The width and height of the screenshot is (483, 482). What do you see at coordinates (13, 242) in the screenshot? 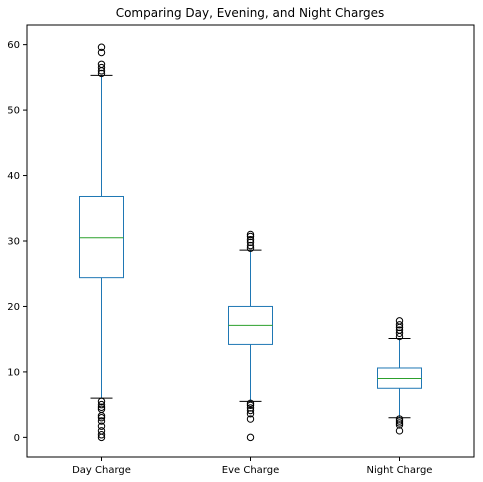
I see `y-tick-label: 30` at bounding box center [13, 242].